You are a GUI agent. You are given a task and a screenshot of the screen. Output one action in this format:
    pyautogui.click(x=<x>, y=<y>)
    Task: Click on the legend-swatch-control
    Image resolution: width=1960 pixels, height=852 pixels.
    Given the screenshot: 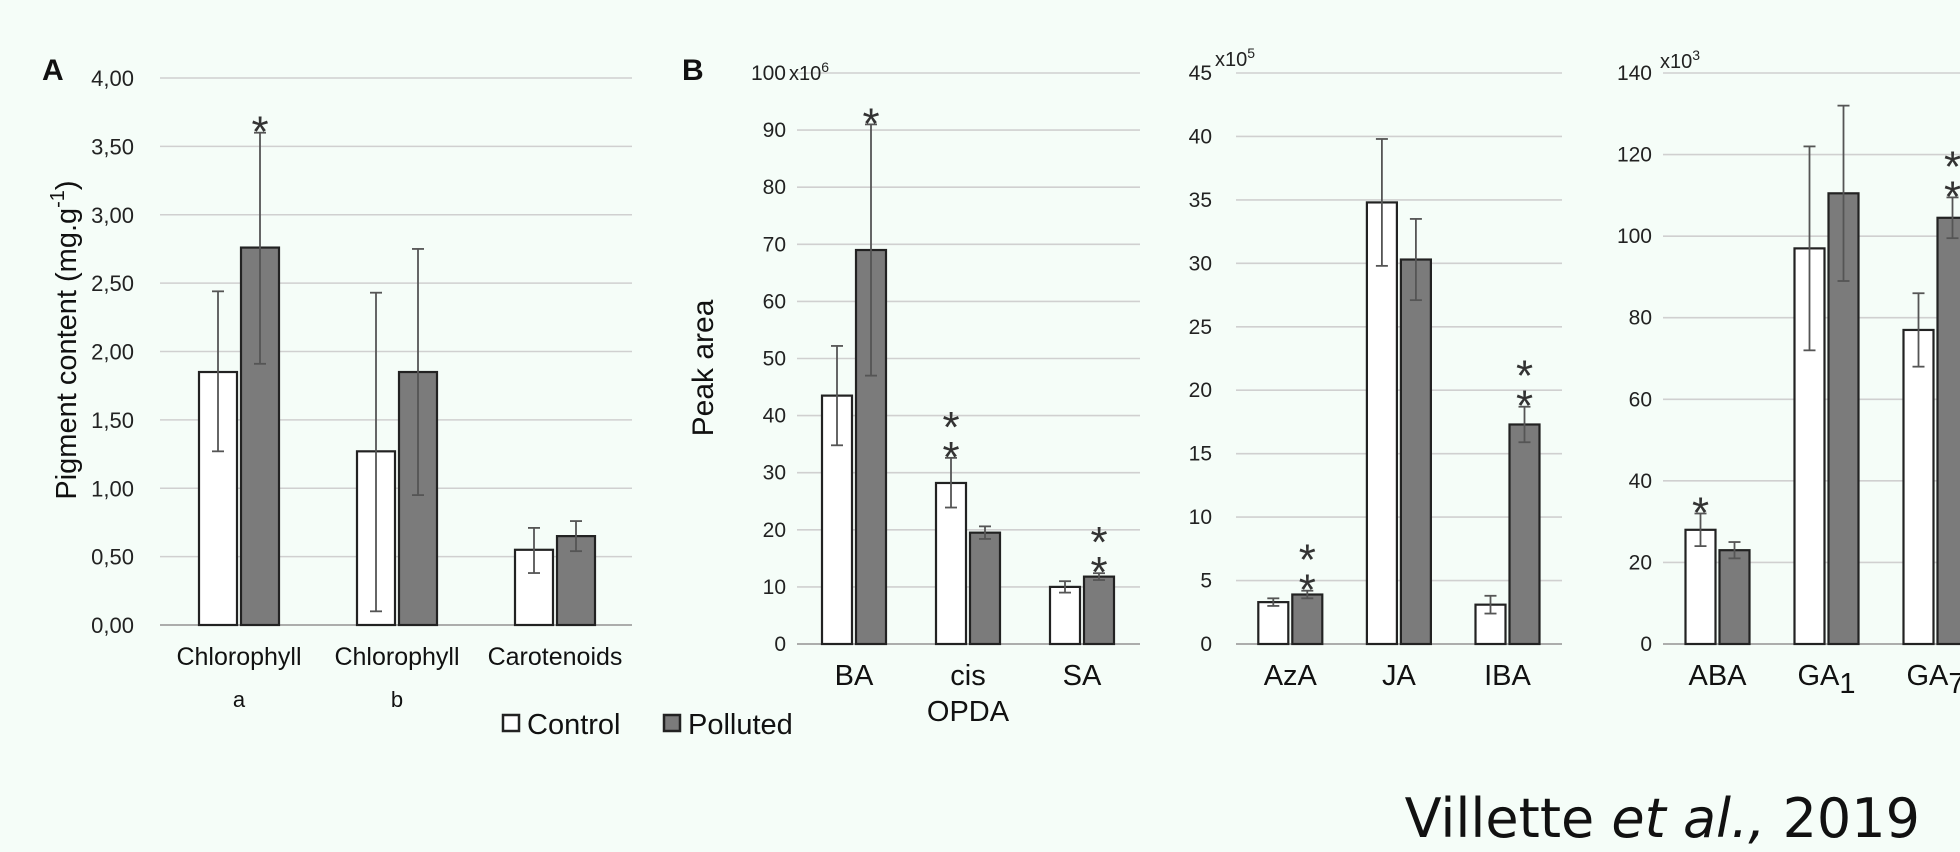 What is the action you would take?
    pyautogui.click(x=511, y=723)
    